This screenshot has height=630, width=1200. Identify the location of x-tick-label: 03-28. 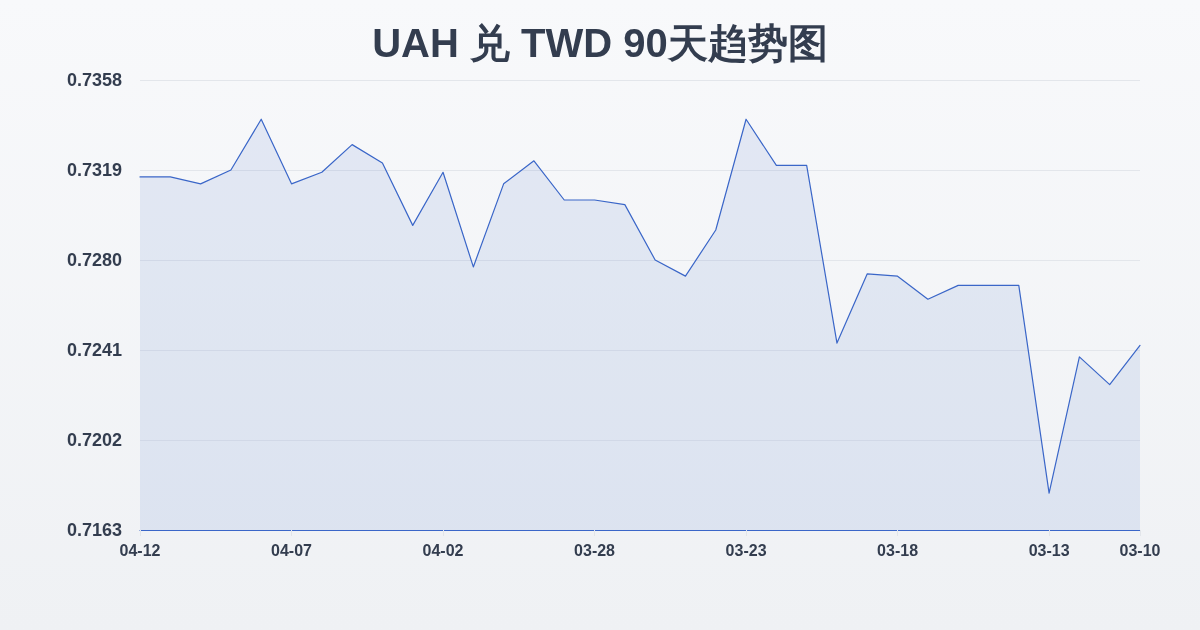
(595, 550).